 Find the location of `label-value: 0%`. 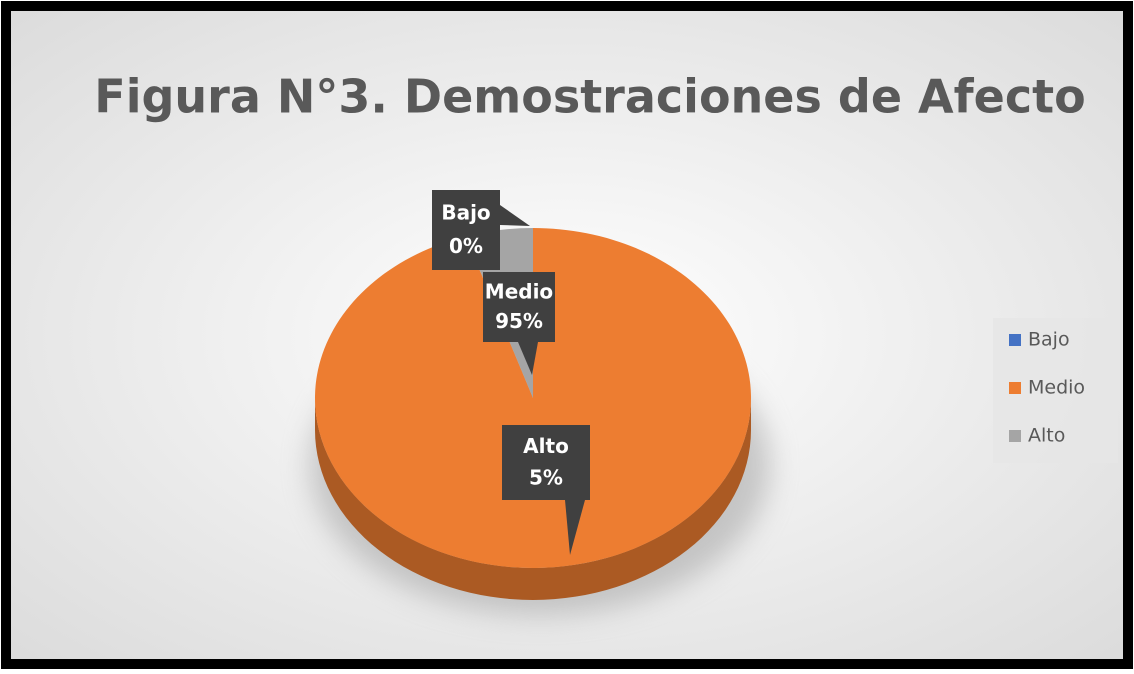

label-value: 0% is located at coordinates (466, 246).